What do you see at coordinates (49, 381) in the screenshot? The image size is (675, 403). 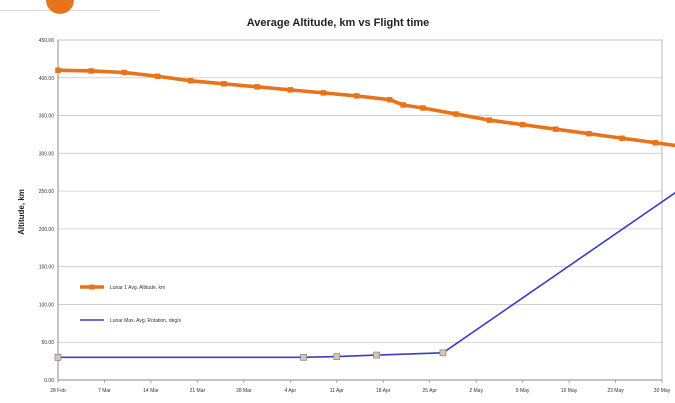 I see `y-tick-label: 0.00` at bounding box center [49, 381].